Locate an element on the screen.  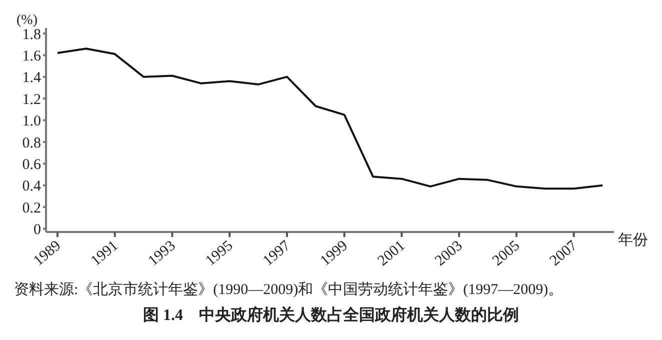
x-axis-title: 年份 is located at coordinates (633, 239).